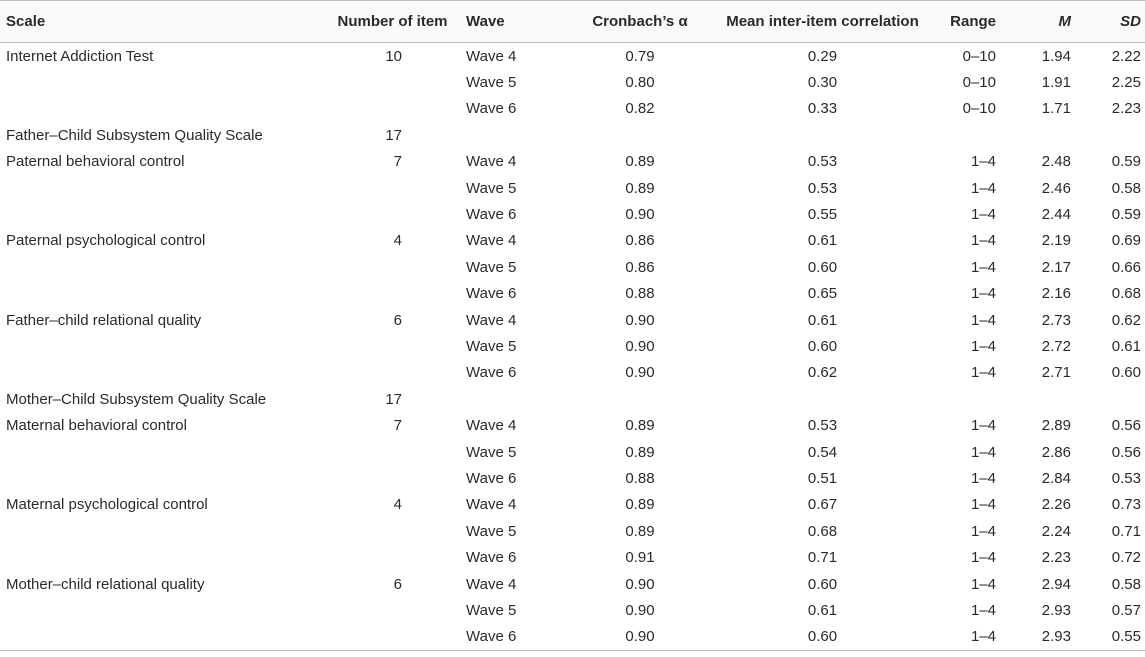 The width and height of the screenshot is (1145, 657). I want to click on cell-mean-inter-item-correlation: 0.61, so click(822, 320).